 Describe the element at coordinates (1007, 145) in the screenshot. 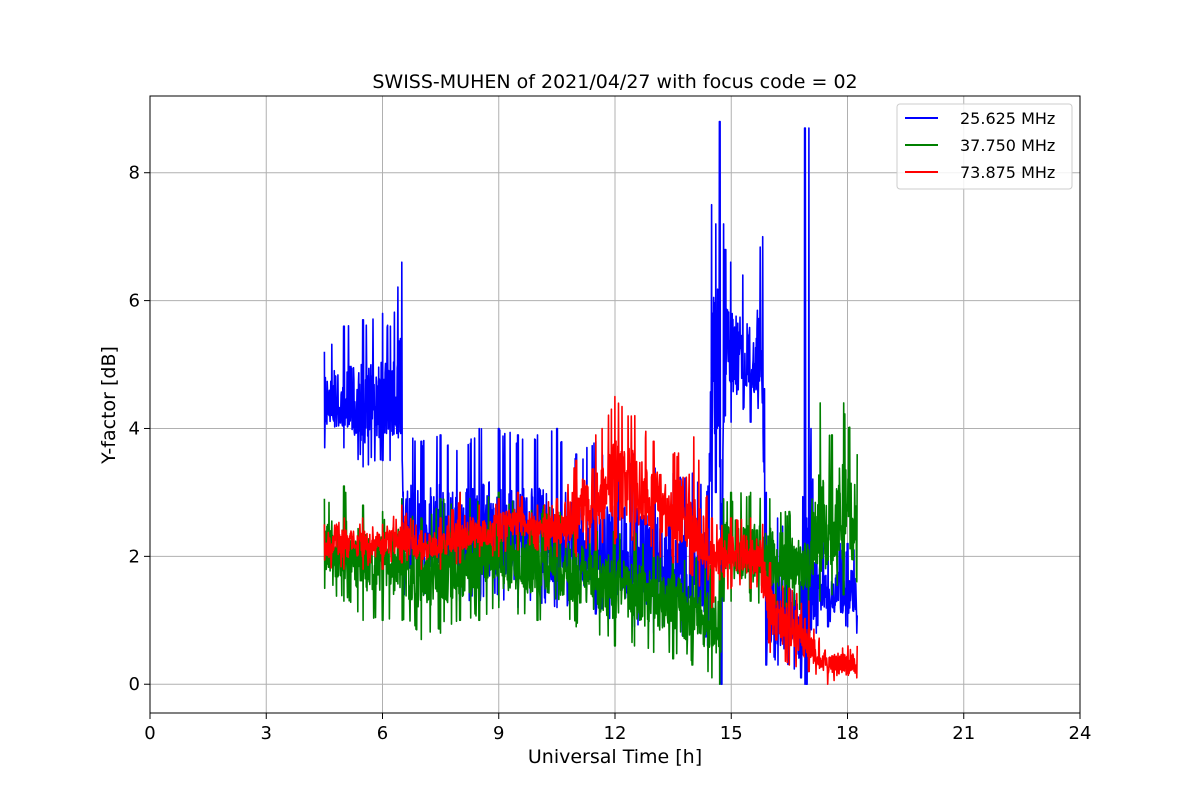

I see `legend-label-1: 37.750 MHz` at that location.